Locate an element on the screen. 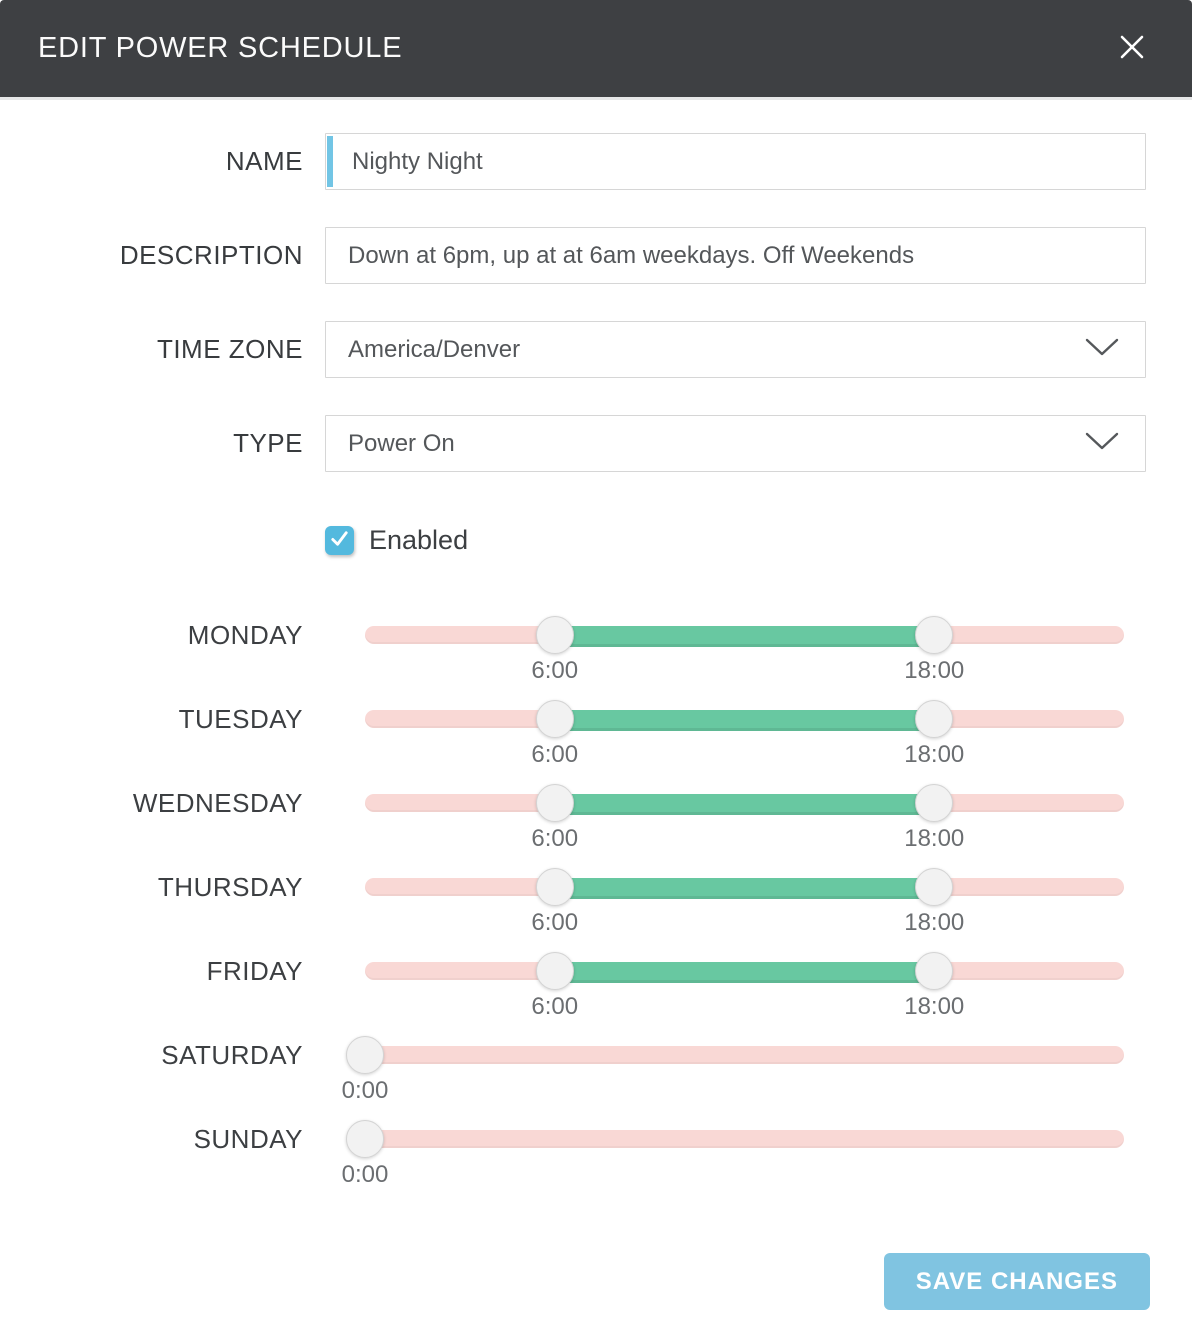 The height and width of the screenshot is (1342, 1192). timezone-field-wrap: America/Denver is located at coordinates (735, 349).